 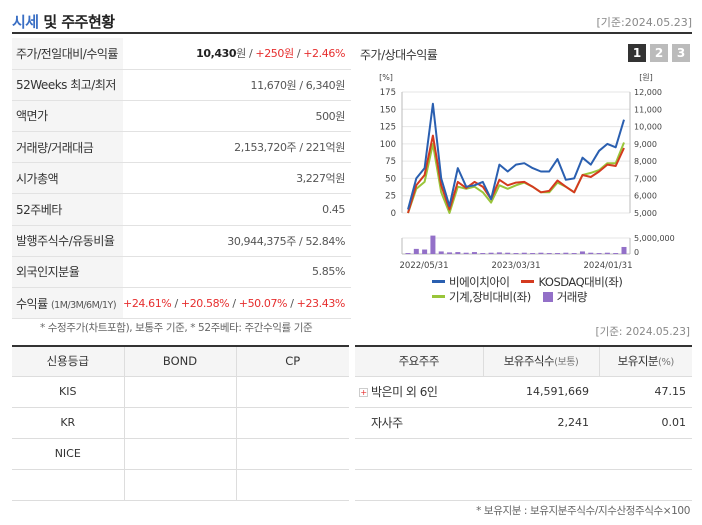 What do you see at coordinates (68, 361) in the screenshot?
I see `column-header: 신용등급` at bounding box center [68, 361].